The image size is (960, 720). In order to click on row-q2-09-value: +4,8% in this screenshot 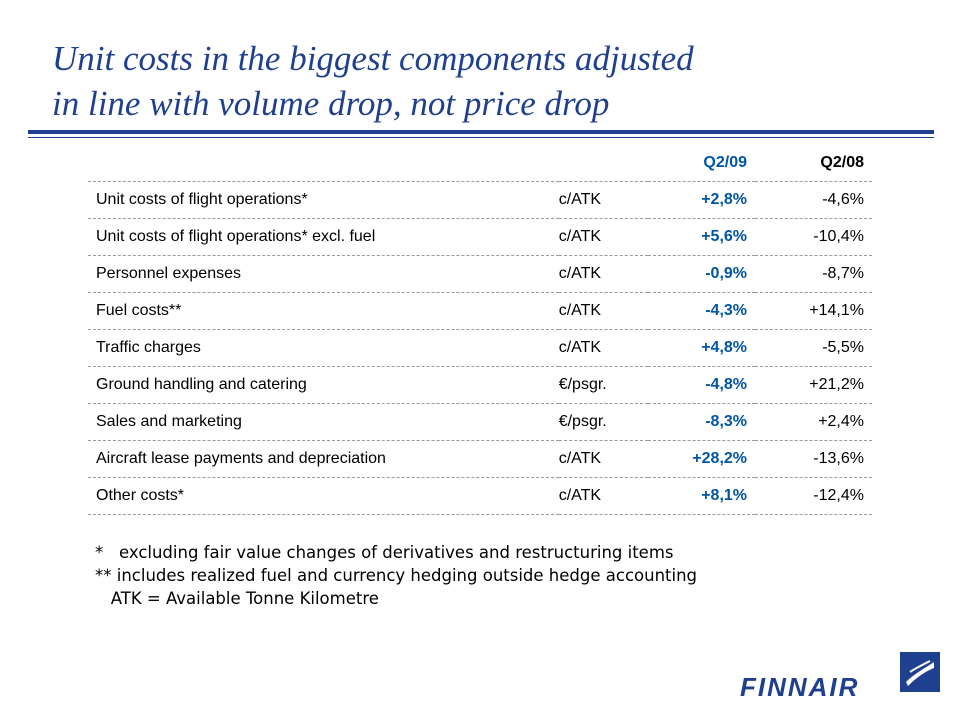, I will do `click(701, 348)`.